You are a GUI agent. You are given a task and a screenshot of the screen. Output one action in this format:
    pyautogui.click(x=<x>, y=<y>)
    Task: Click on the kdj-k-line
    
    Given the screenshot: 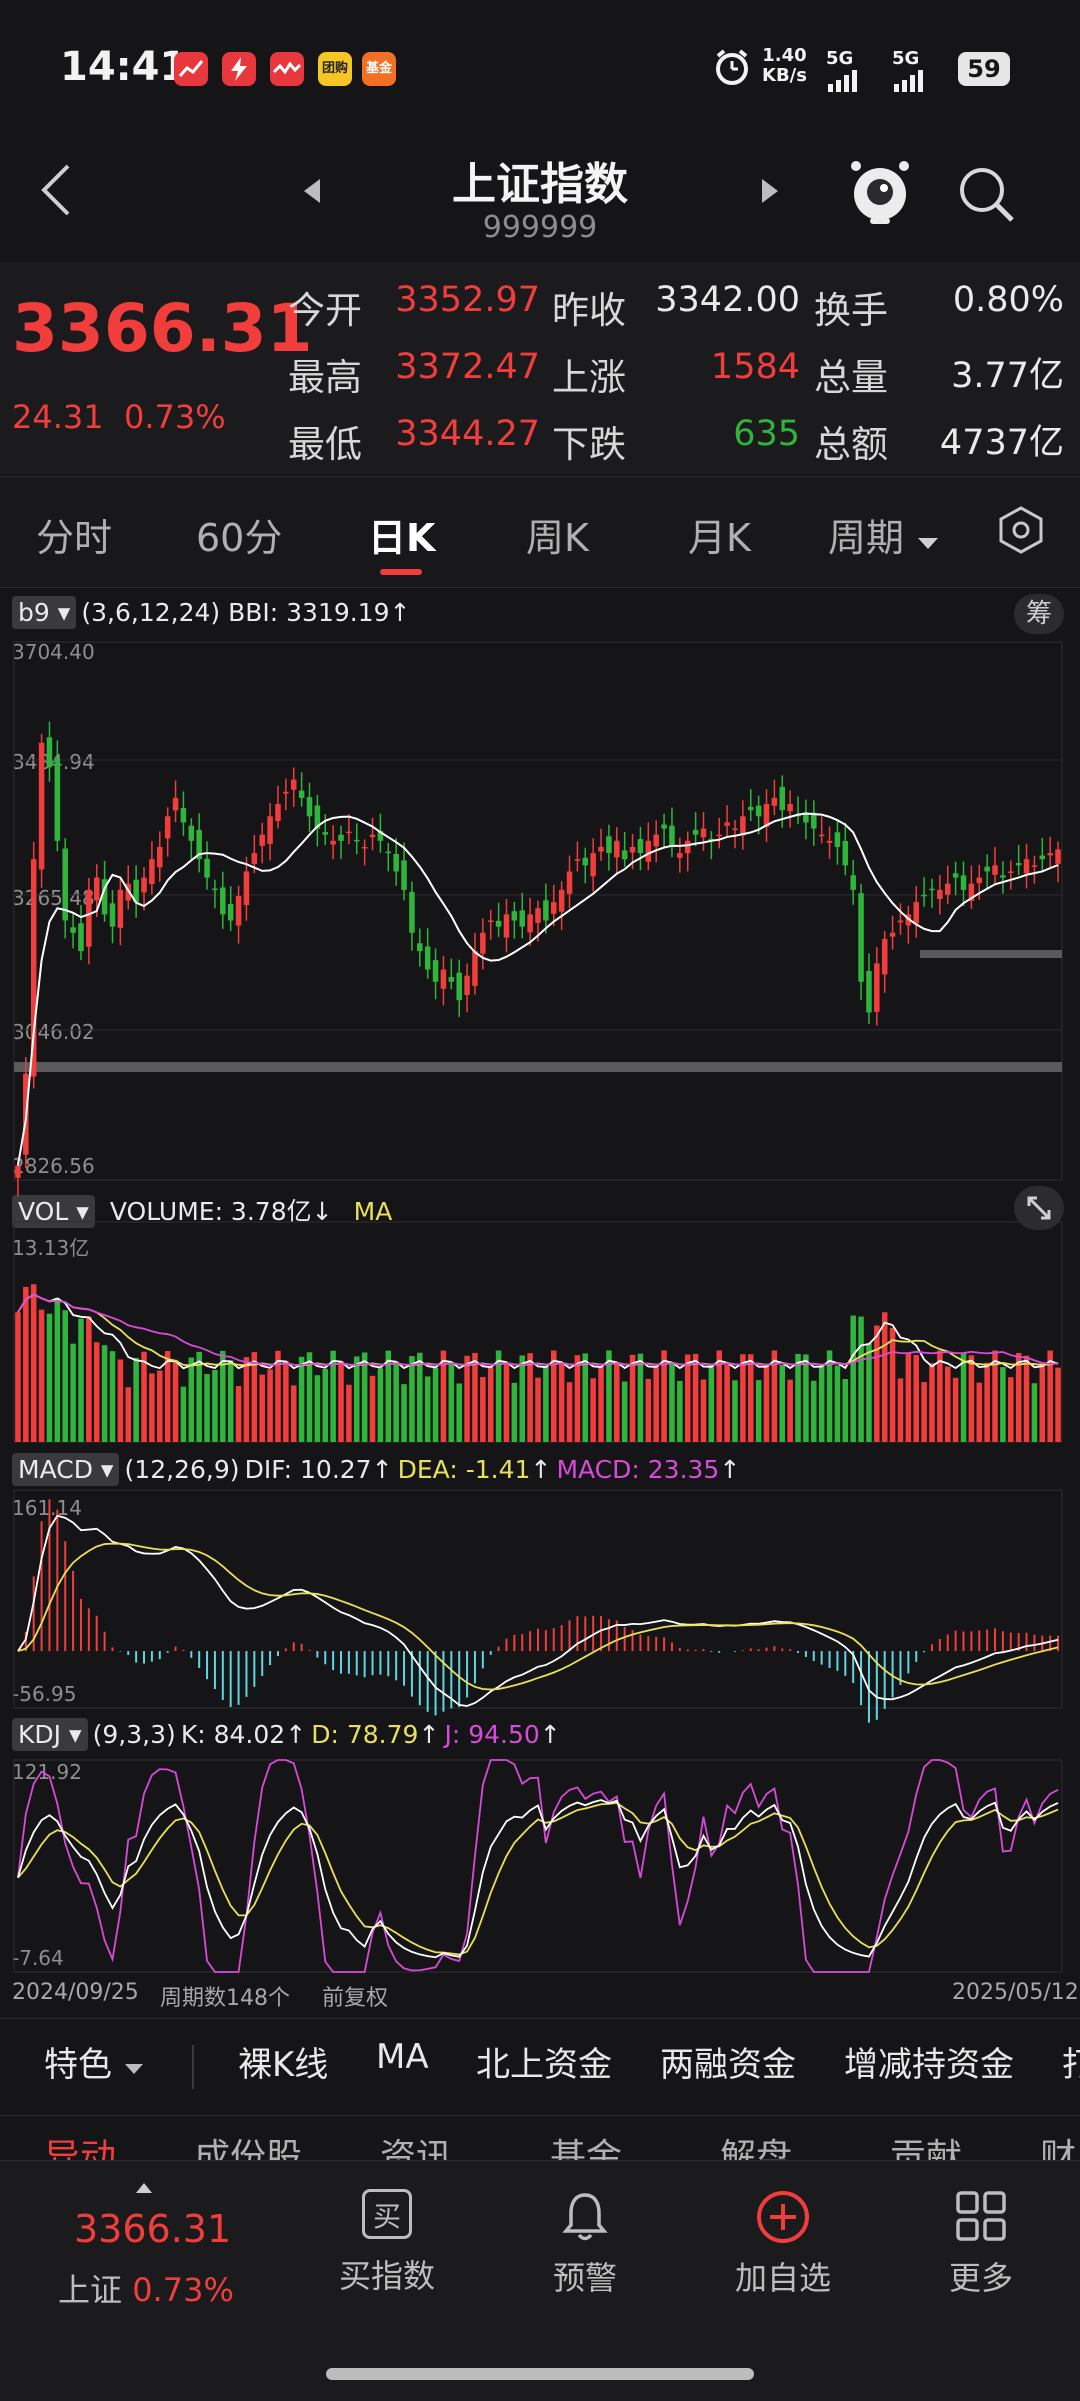 What is the action you would take?
    pyautogui.click(x=538, y=1879)
    